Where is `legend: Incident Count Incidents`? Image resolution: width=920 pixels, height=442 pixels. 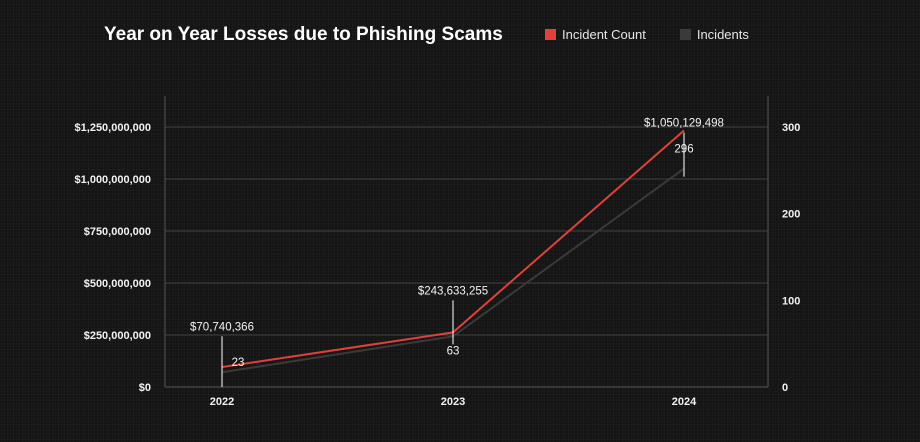 legend: Incident Count Incidents is located at coordinates (647, 34).